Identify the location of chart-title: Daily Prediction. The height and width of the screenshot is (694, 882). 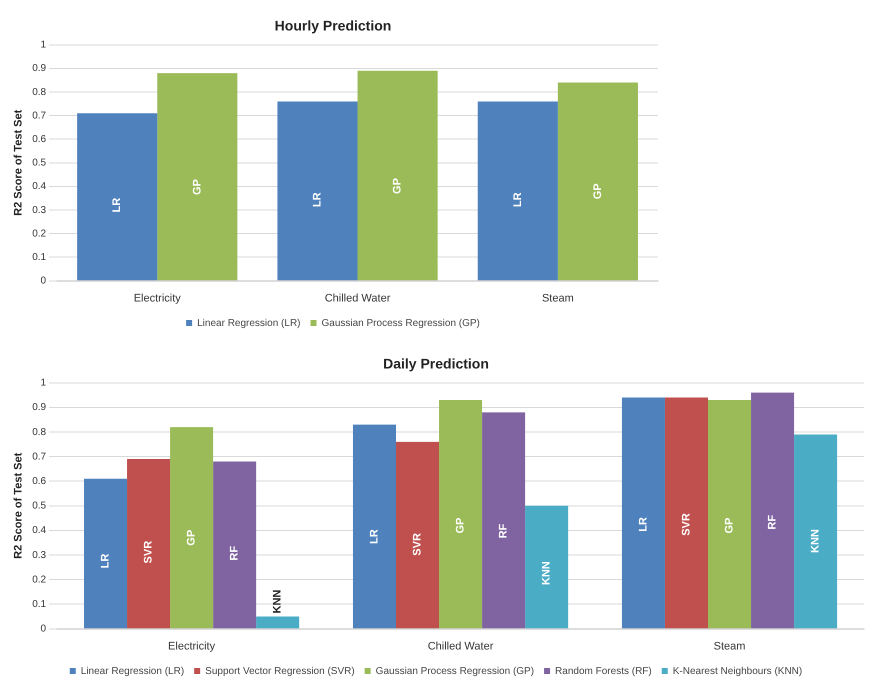
(436, 363).